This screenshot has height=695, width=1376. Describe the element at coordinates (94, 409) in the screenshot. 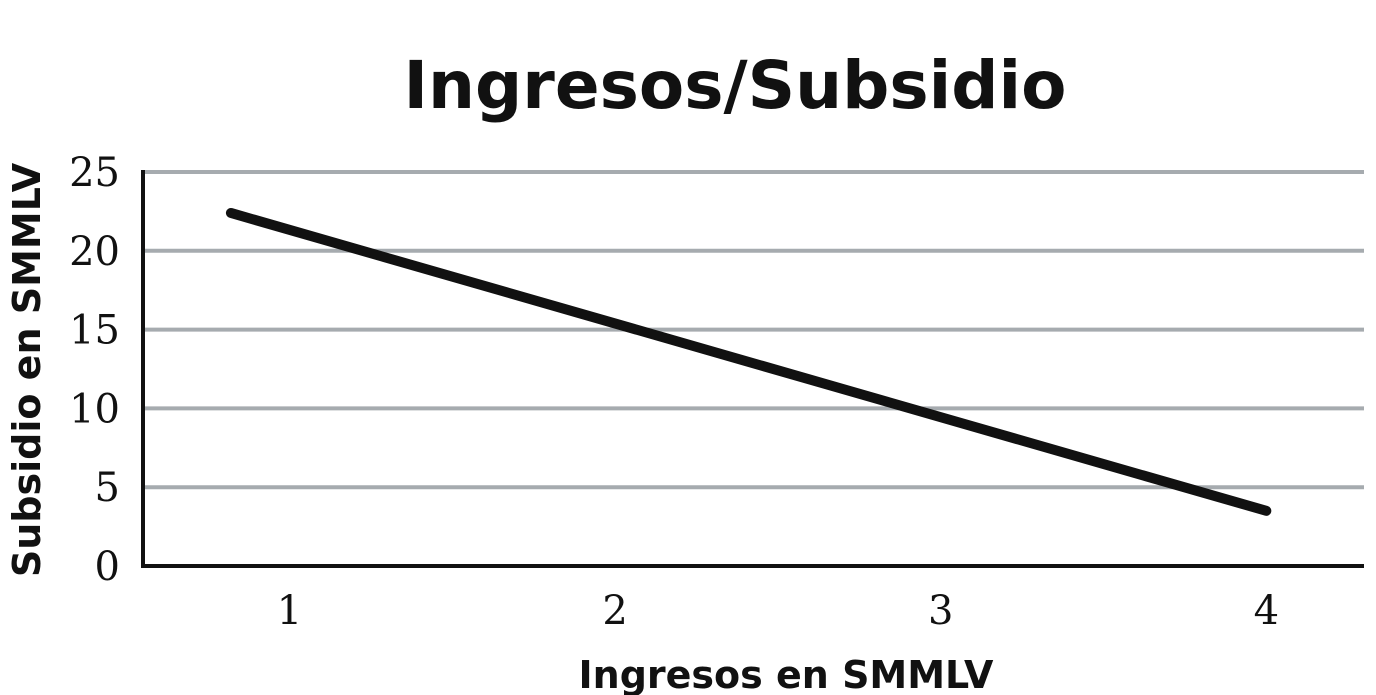

I see `y-tick-label-10: 10` at that location.